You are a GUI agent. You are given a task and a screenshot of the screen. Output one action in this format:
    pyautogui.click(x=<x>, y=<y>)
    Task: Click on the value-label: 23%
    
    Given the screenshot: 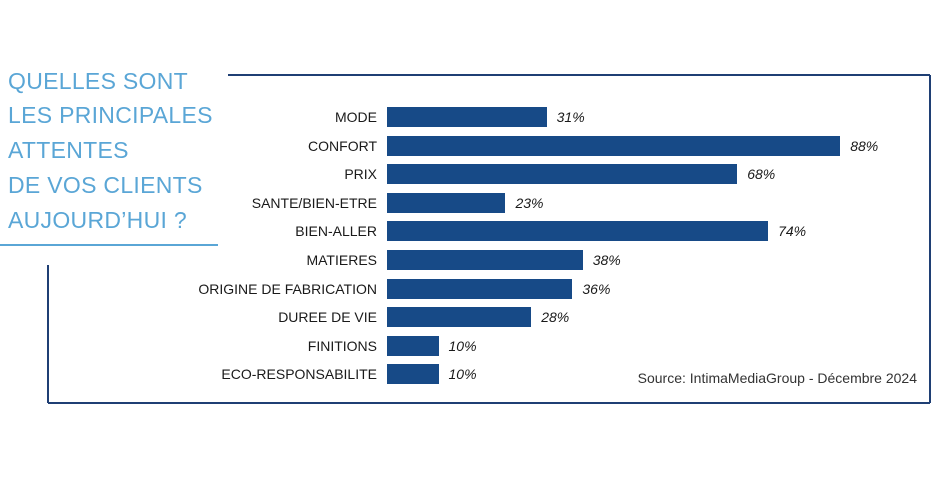 What is the action you would take?
    pyautogui.click(x=529, y=202)
    